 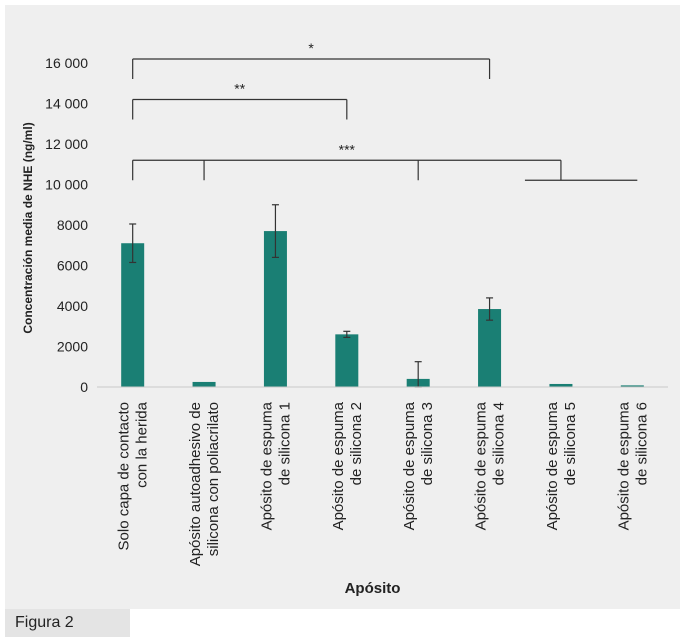 What do you see at coordinates (632, 465) in the screenshot?
I see `x-tick-label: Apósito de espumade silicona 6` at bounding box center [632, 465].